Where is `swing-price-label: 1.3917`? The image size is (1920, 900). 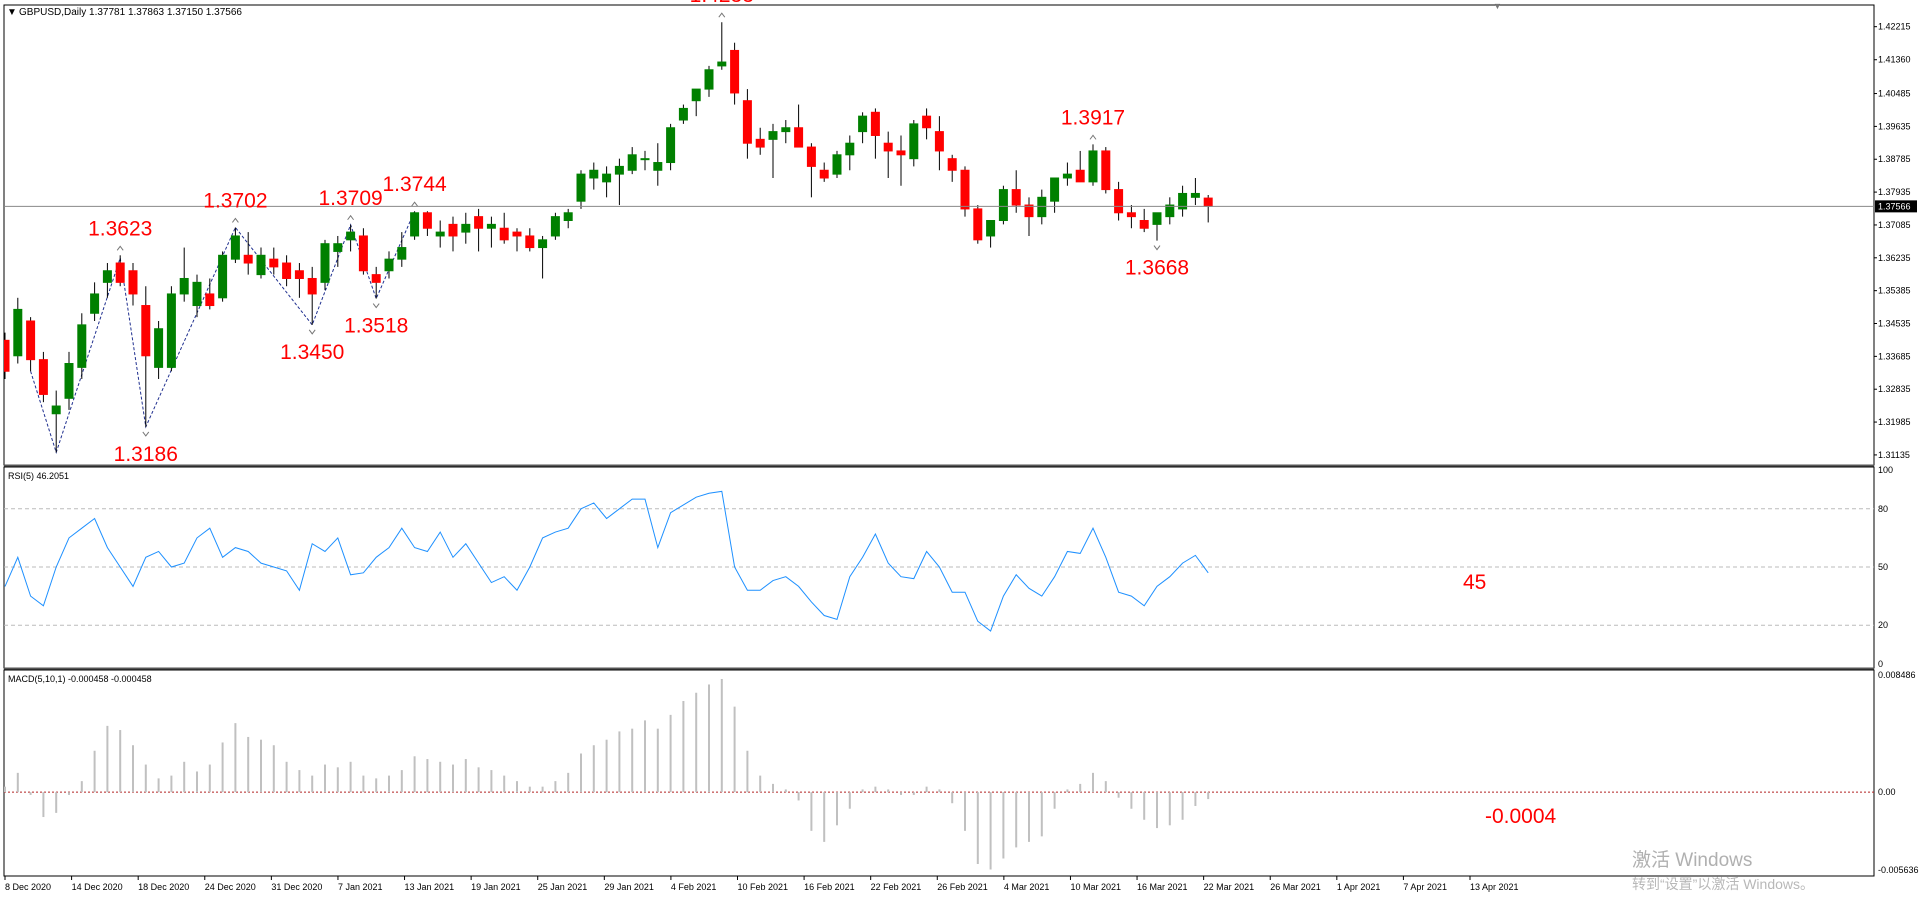 swing-price-label: 1.3917 is located at coordinates (1093, 117).